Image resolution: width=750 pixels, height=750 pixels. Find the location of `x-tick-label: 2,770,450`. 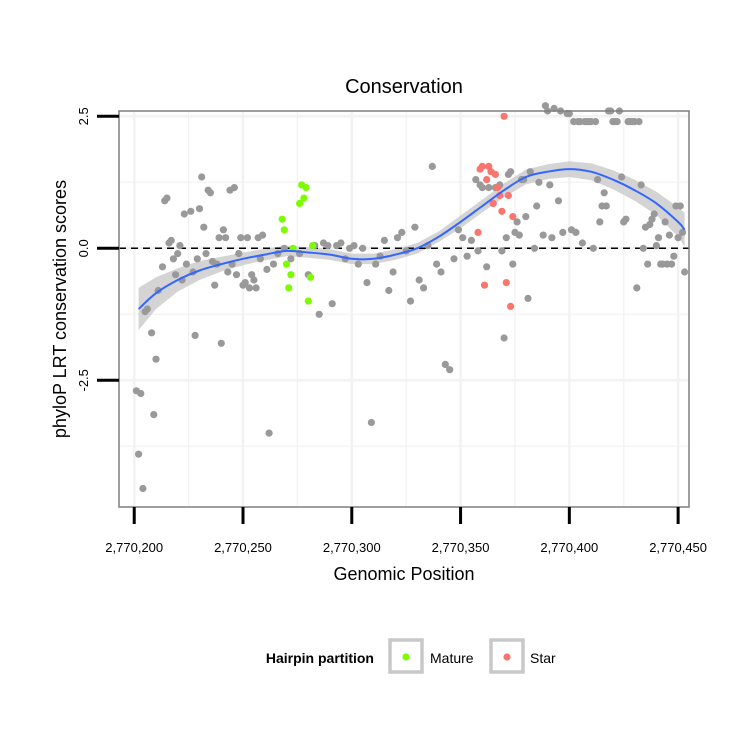

x-tick-label: 2,770,450 is located at coordinates (678, 547).